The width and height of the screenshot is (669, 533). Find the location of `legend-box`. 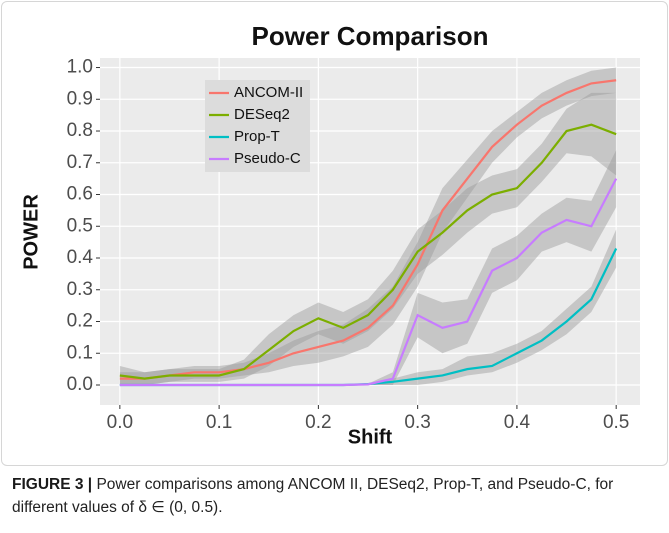

legend-box is located at coordinates (257, 126).